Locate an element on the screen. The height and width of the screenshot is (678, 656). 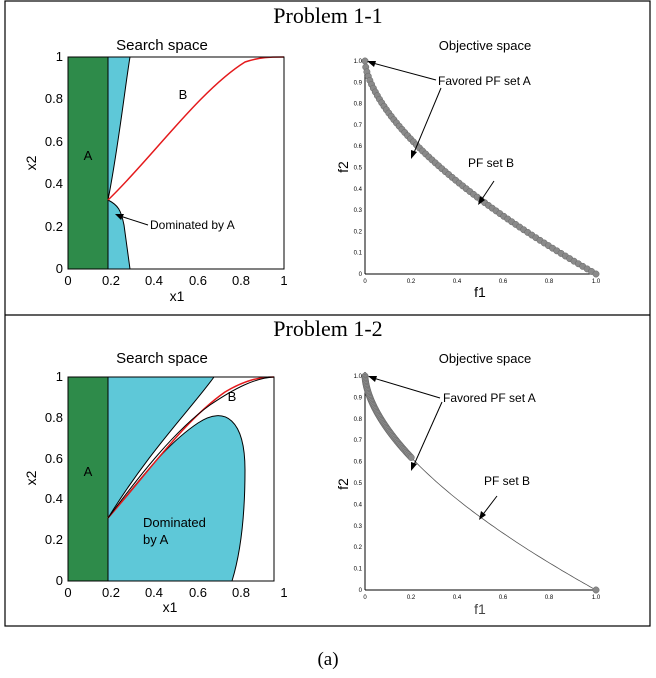
label-B: B is located at coordinates (183, 94).